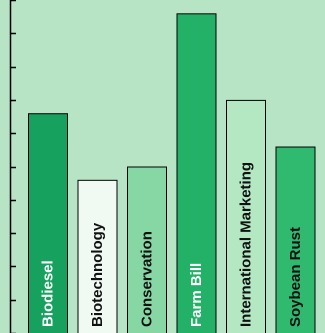 This screenshot has width=325, height=333. I want to click on bar-international-marketing, so click(246, 216).